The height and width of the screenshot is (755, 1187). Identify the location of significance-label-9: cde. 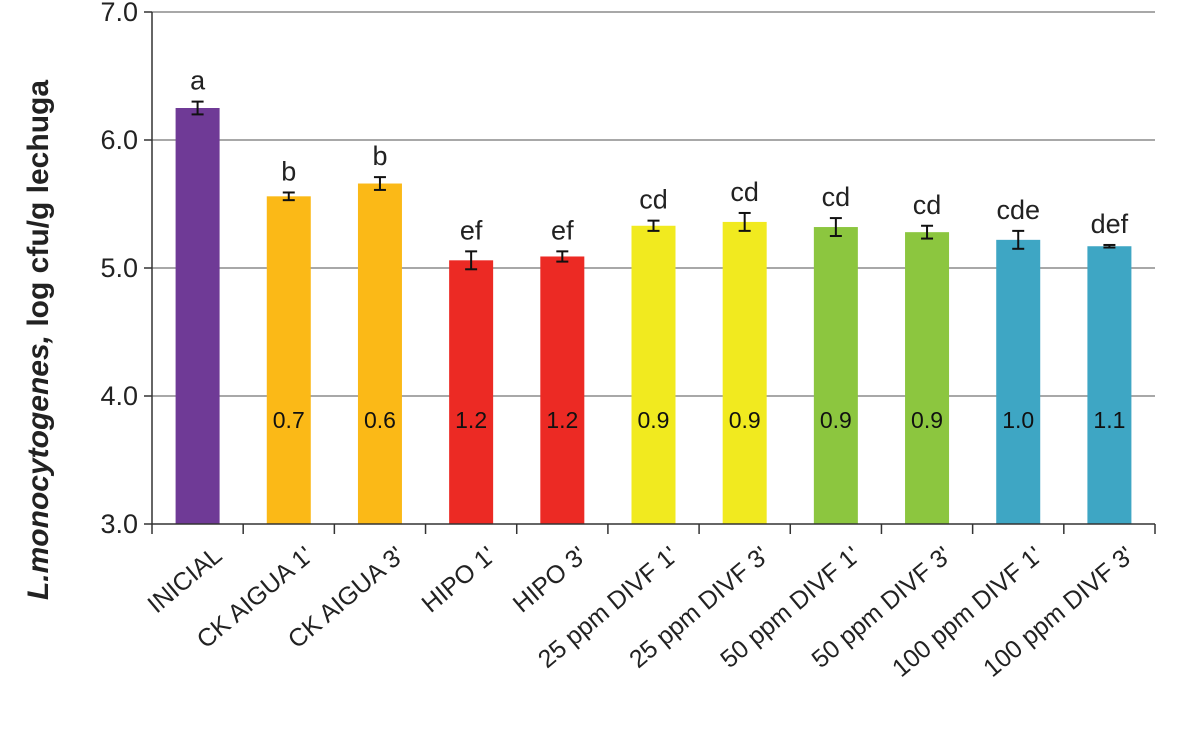
(1018, 210).